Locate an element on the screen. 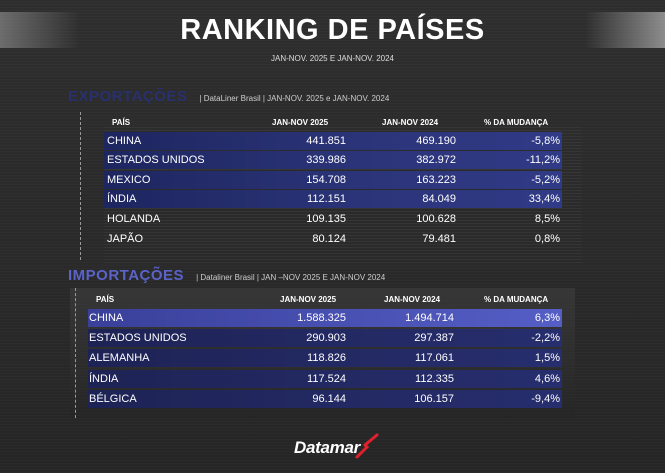 The height and width of the screenshot is (473, 665). value-2025: 80.124 is located at coordinates (329, 239).